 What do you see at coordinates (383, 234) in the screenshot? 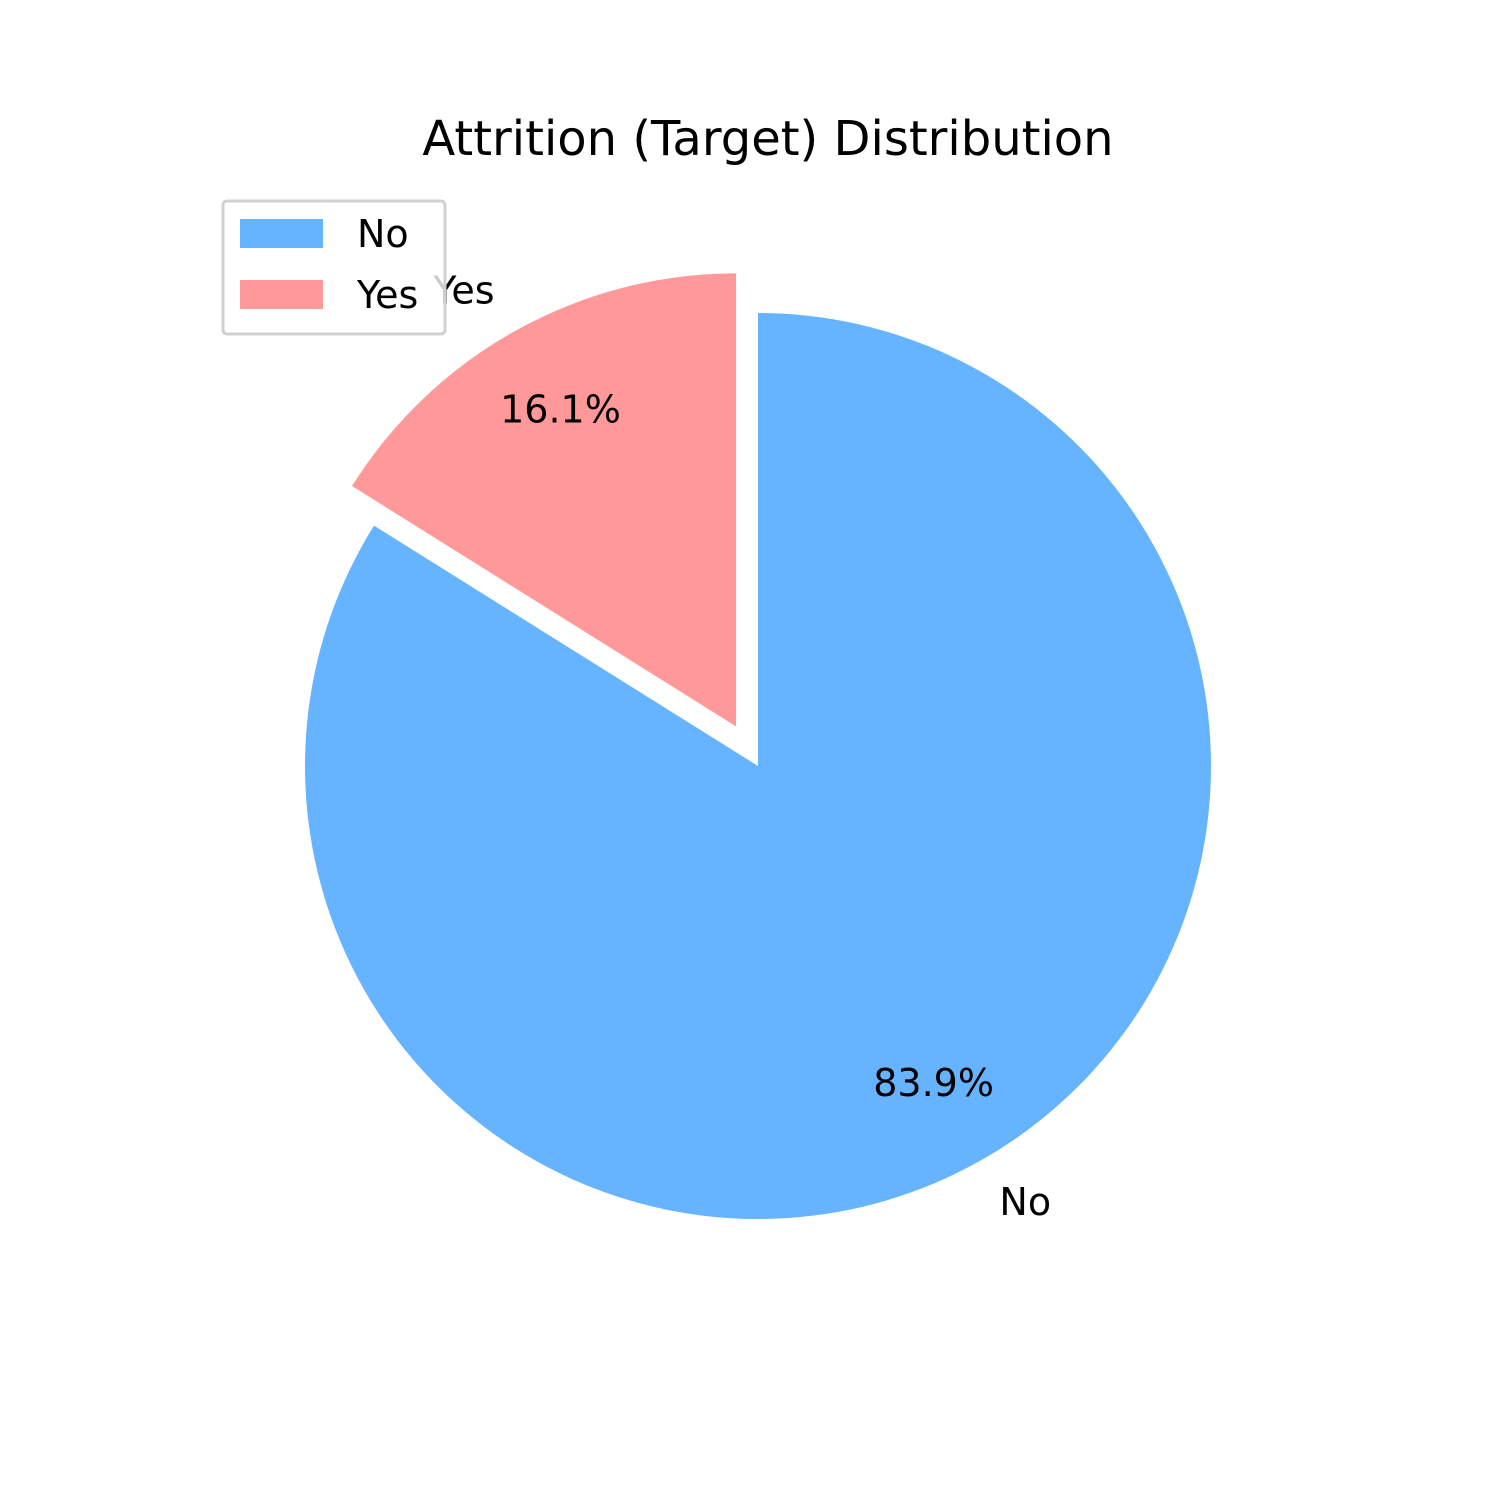
I see `legend-label-no: No` at bounding box center [383, 234].